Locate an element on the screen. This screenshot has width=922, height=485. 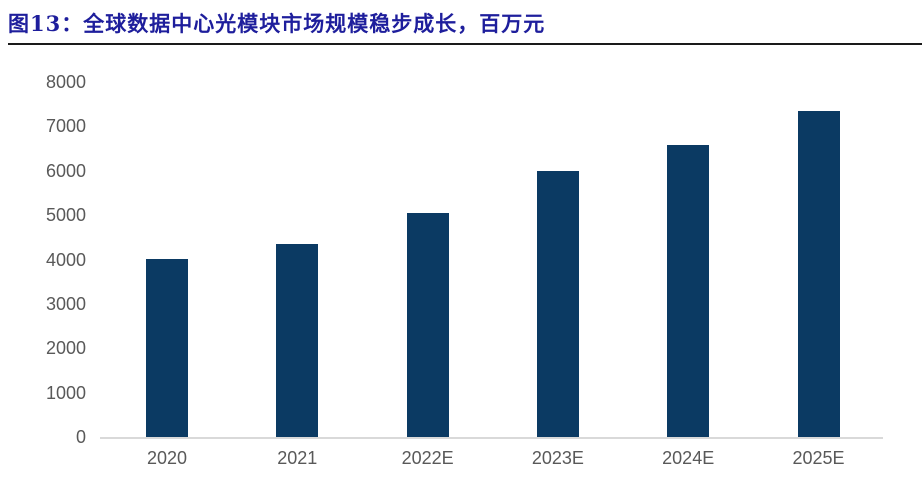
x-label-2022E: 2022E is located at coordinates (427, 458).